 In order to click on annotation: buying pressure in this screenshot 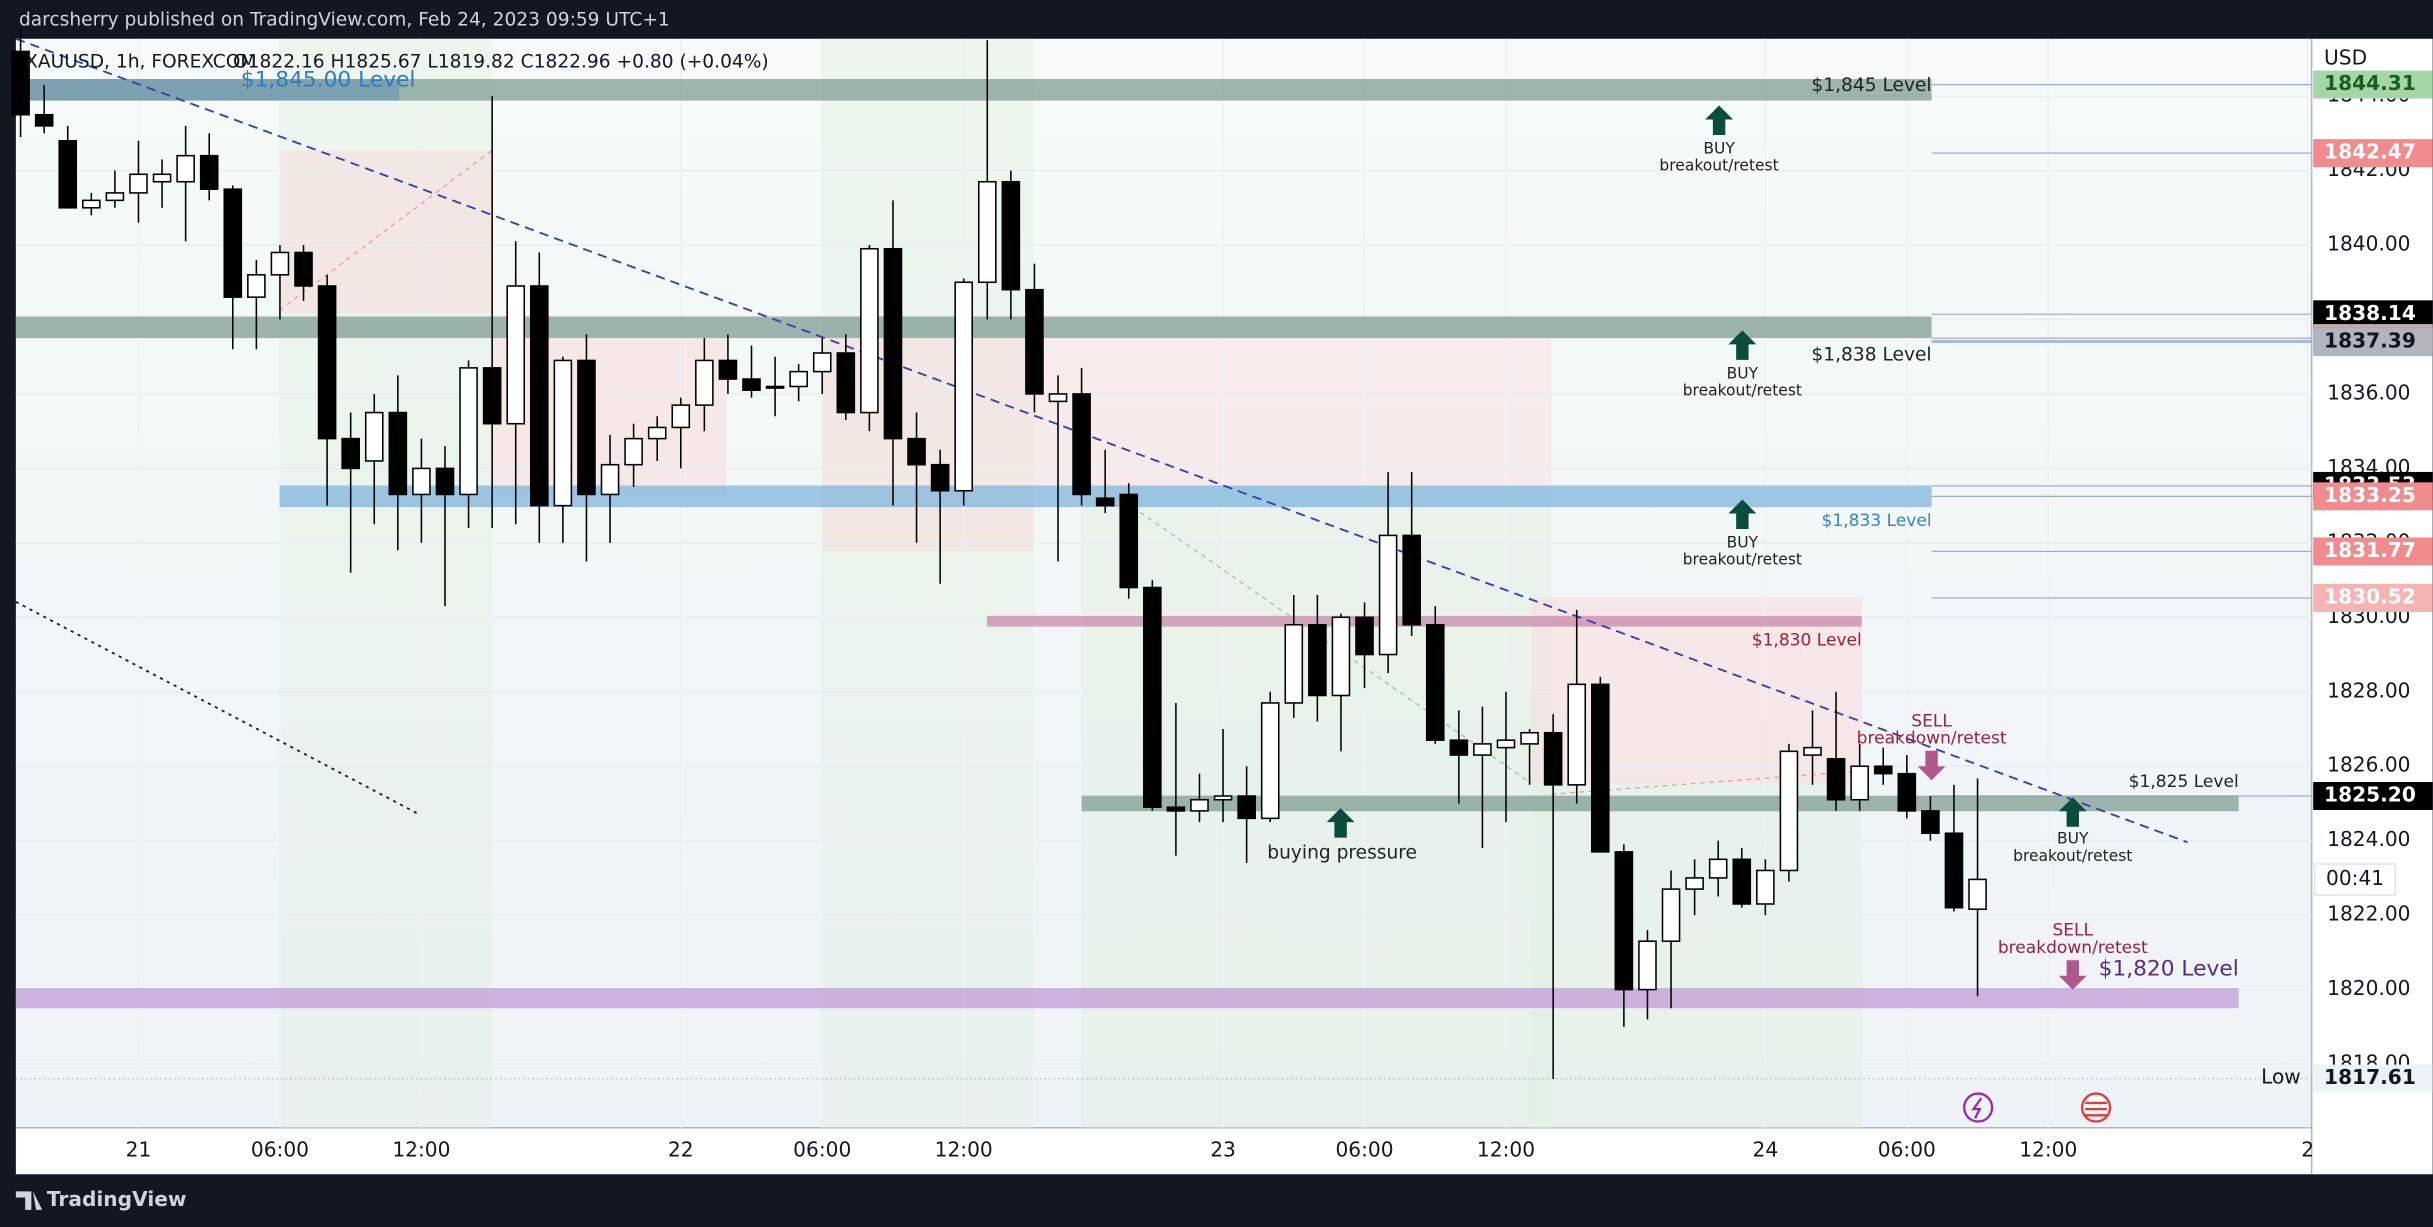, I will do `click(1342, 853)`.